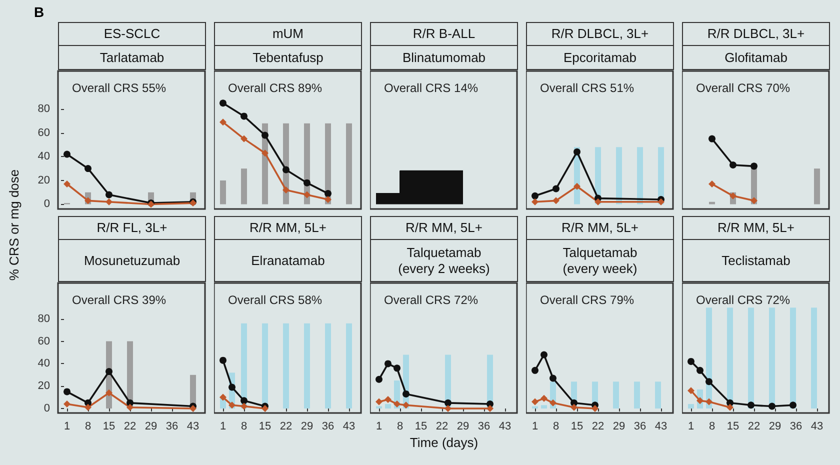  What do you see at coordinates (275, 88) in the screenshot?
I see `annotation: Overall CRS 89%` at bounding box center [275, 88].